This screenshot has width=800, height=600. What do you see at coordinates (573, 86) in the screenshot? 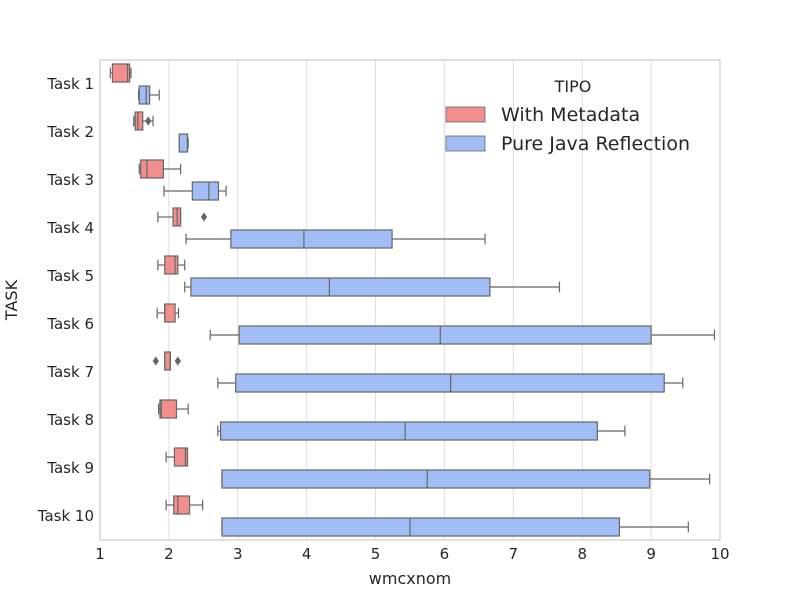
I see `legend-title: TIPO` at bounding box center [573, 86].